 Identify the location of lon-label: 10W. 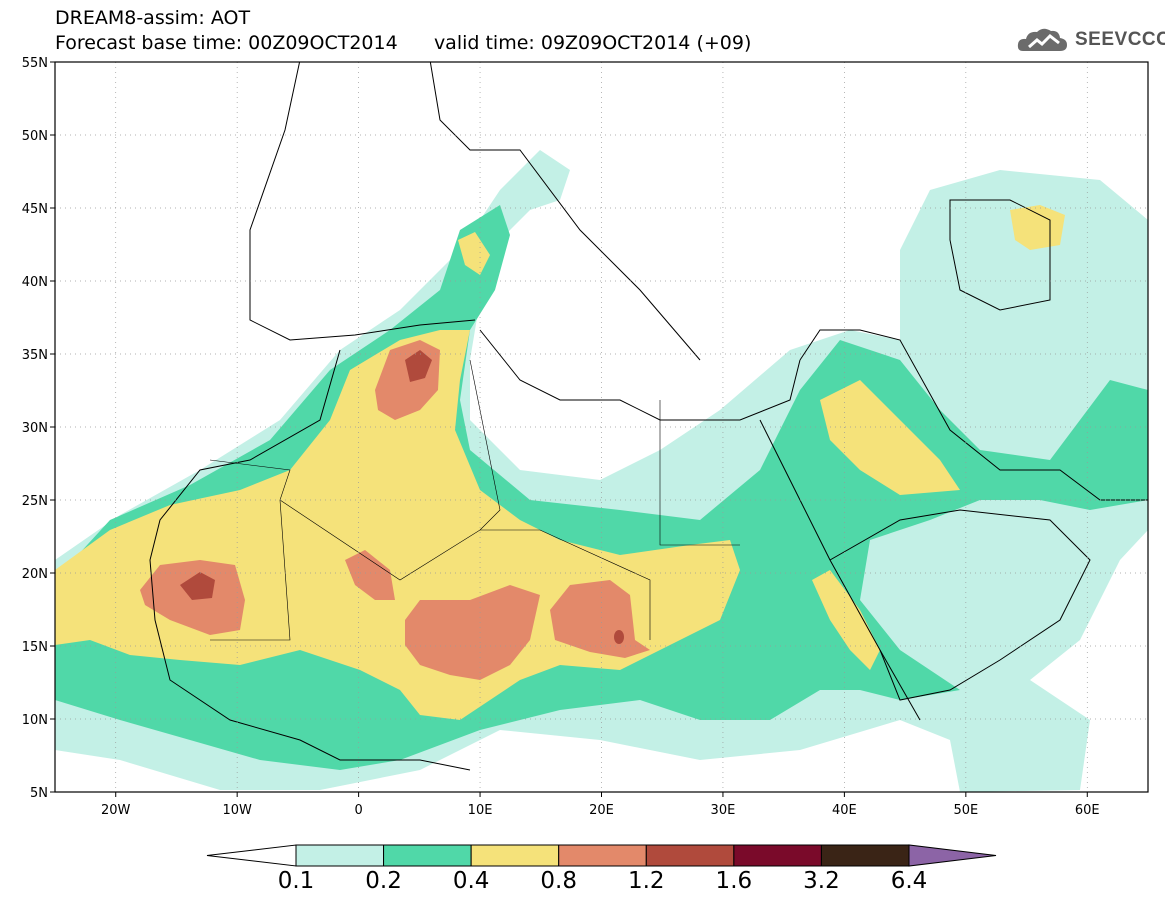
(237, 810).